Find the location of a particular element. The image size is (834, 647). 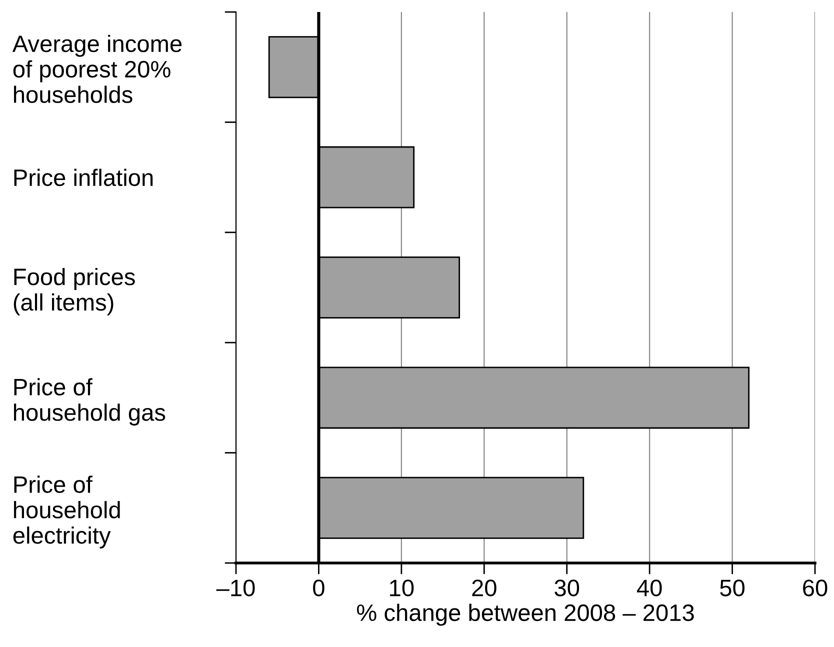

x-tick-label: 30 is located at coordinates (567, 588).